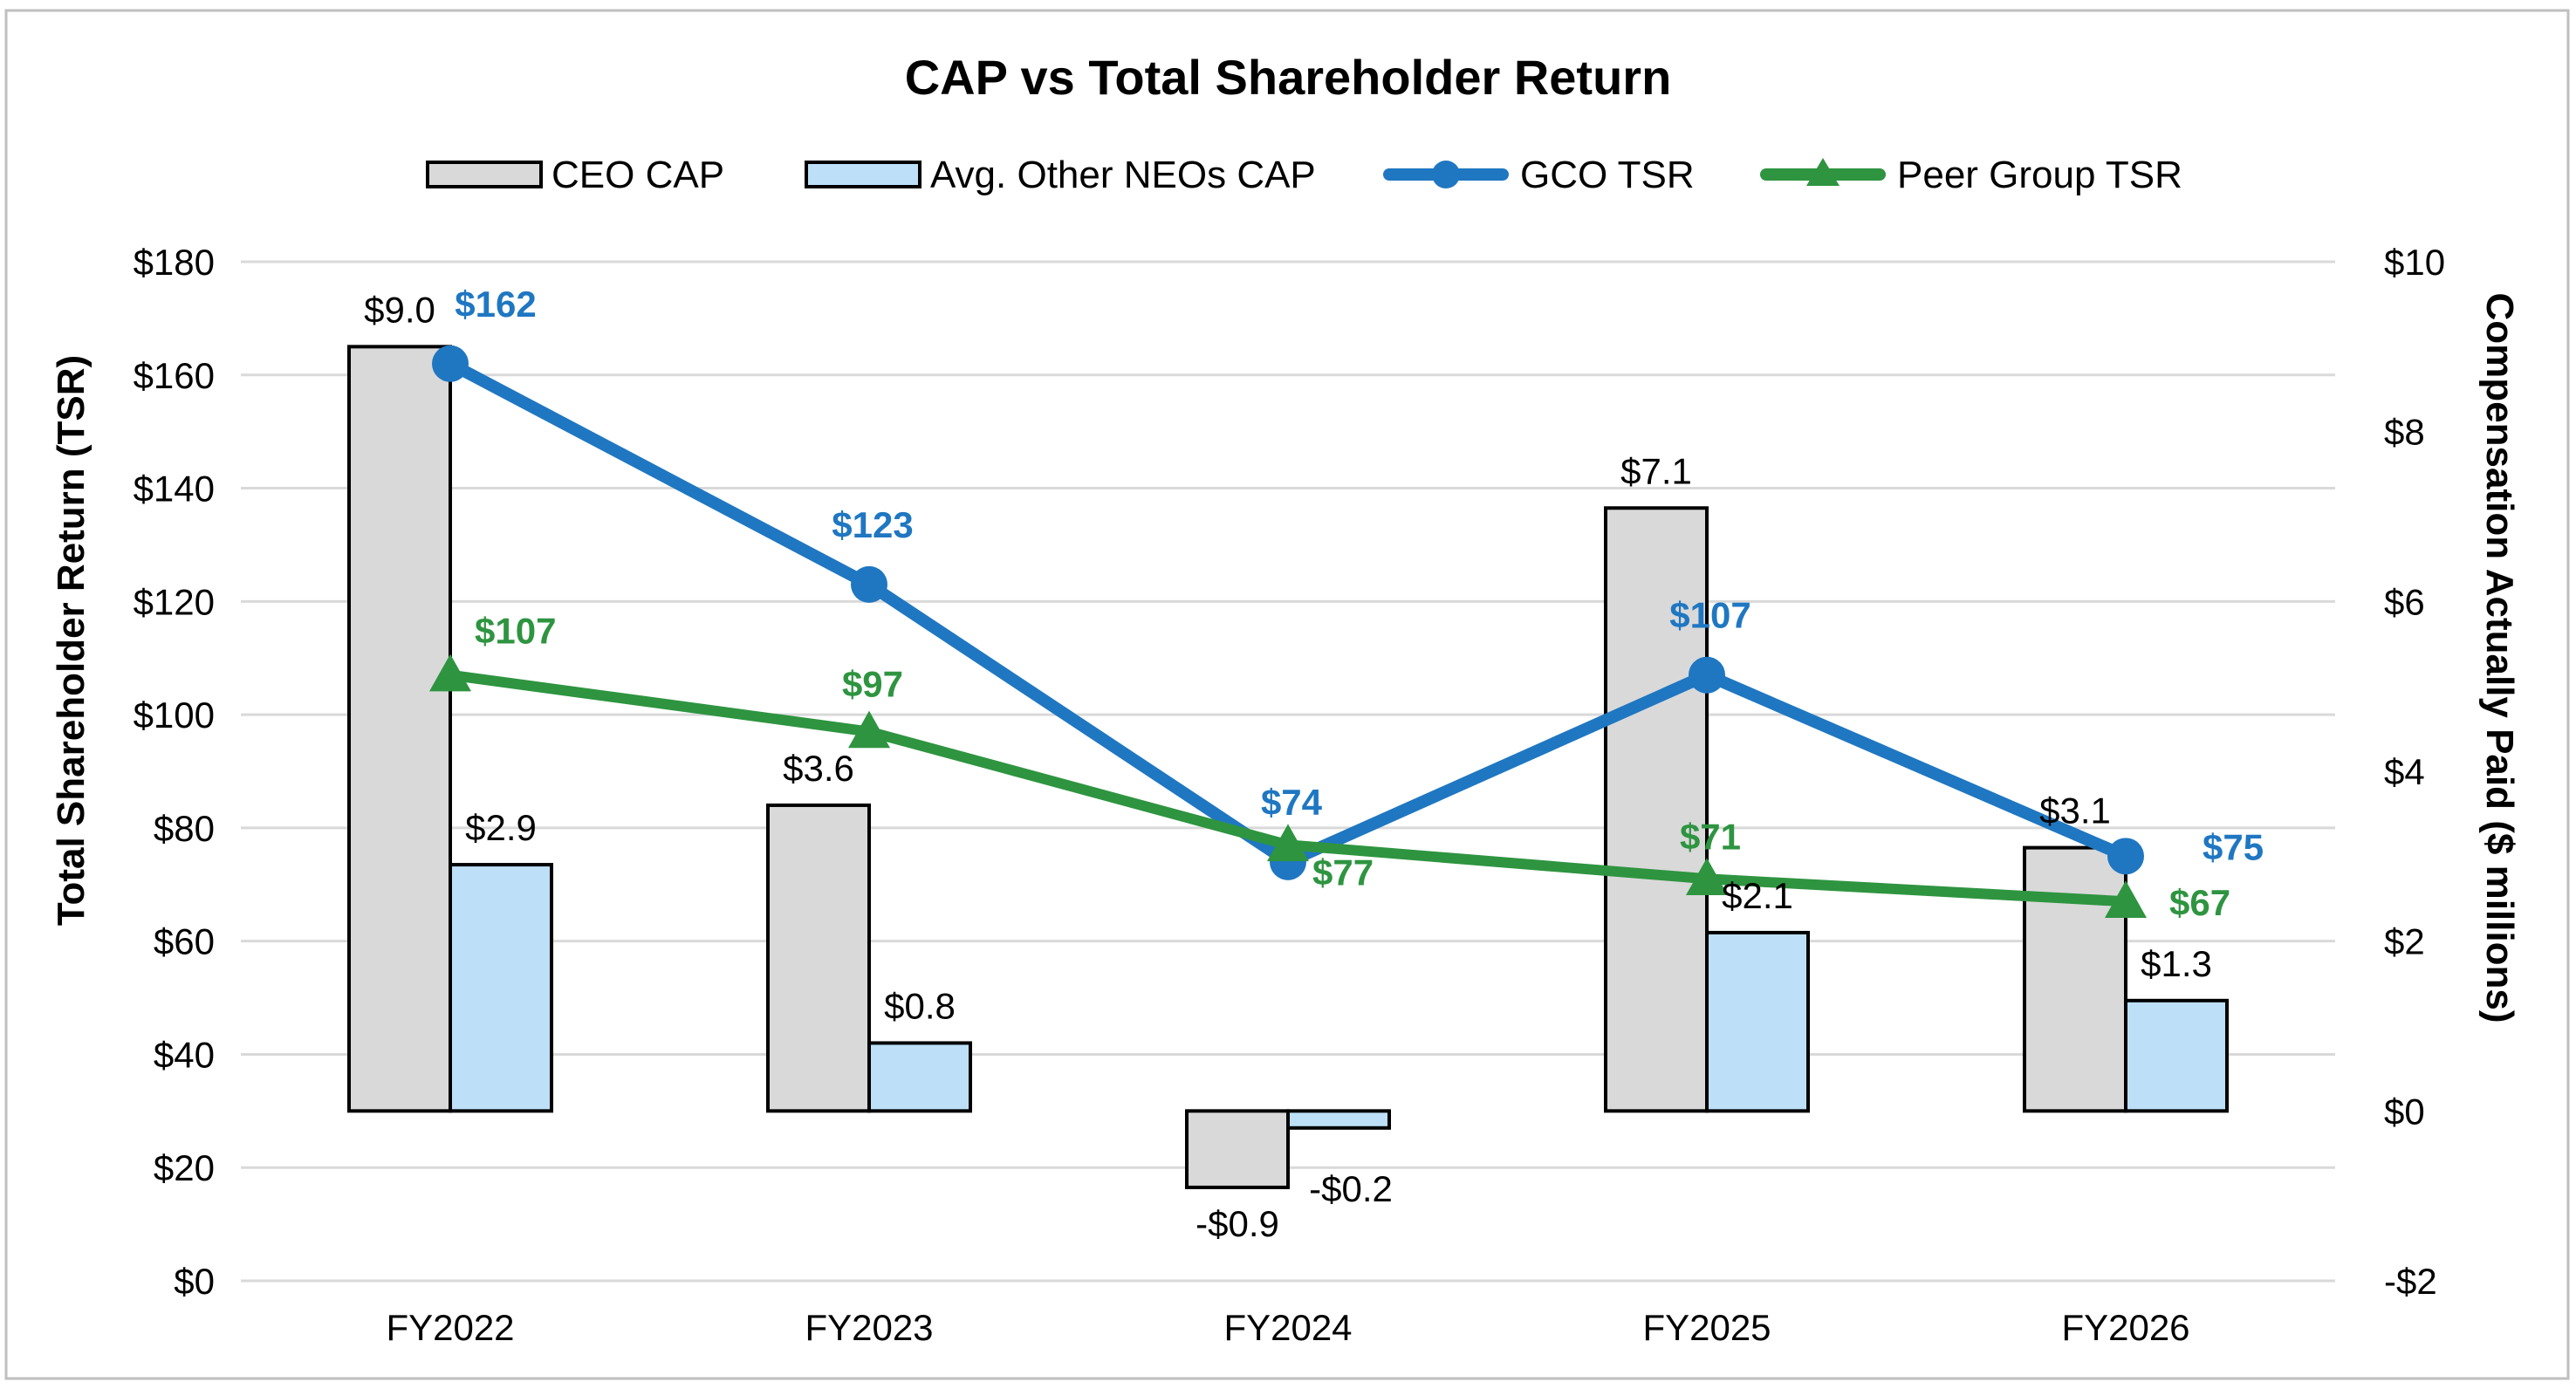  Describe the element at coordinates (2404, 942) in the screenshot. I see `right-tick-label-2: $2` at that location.